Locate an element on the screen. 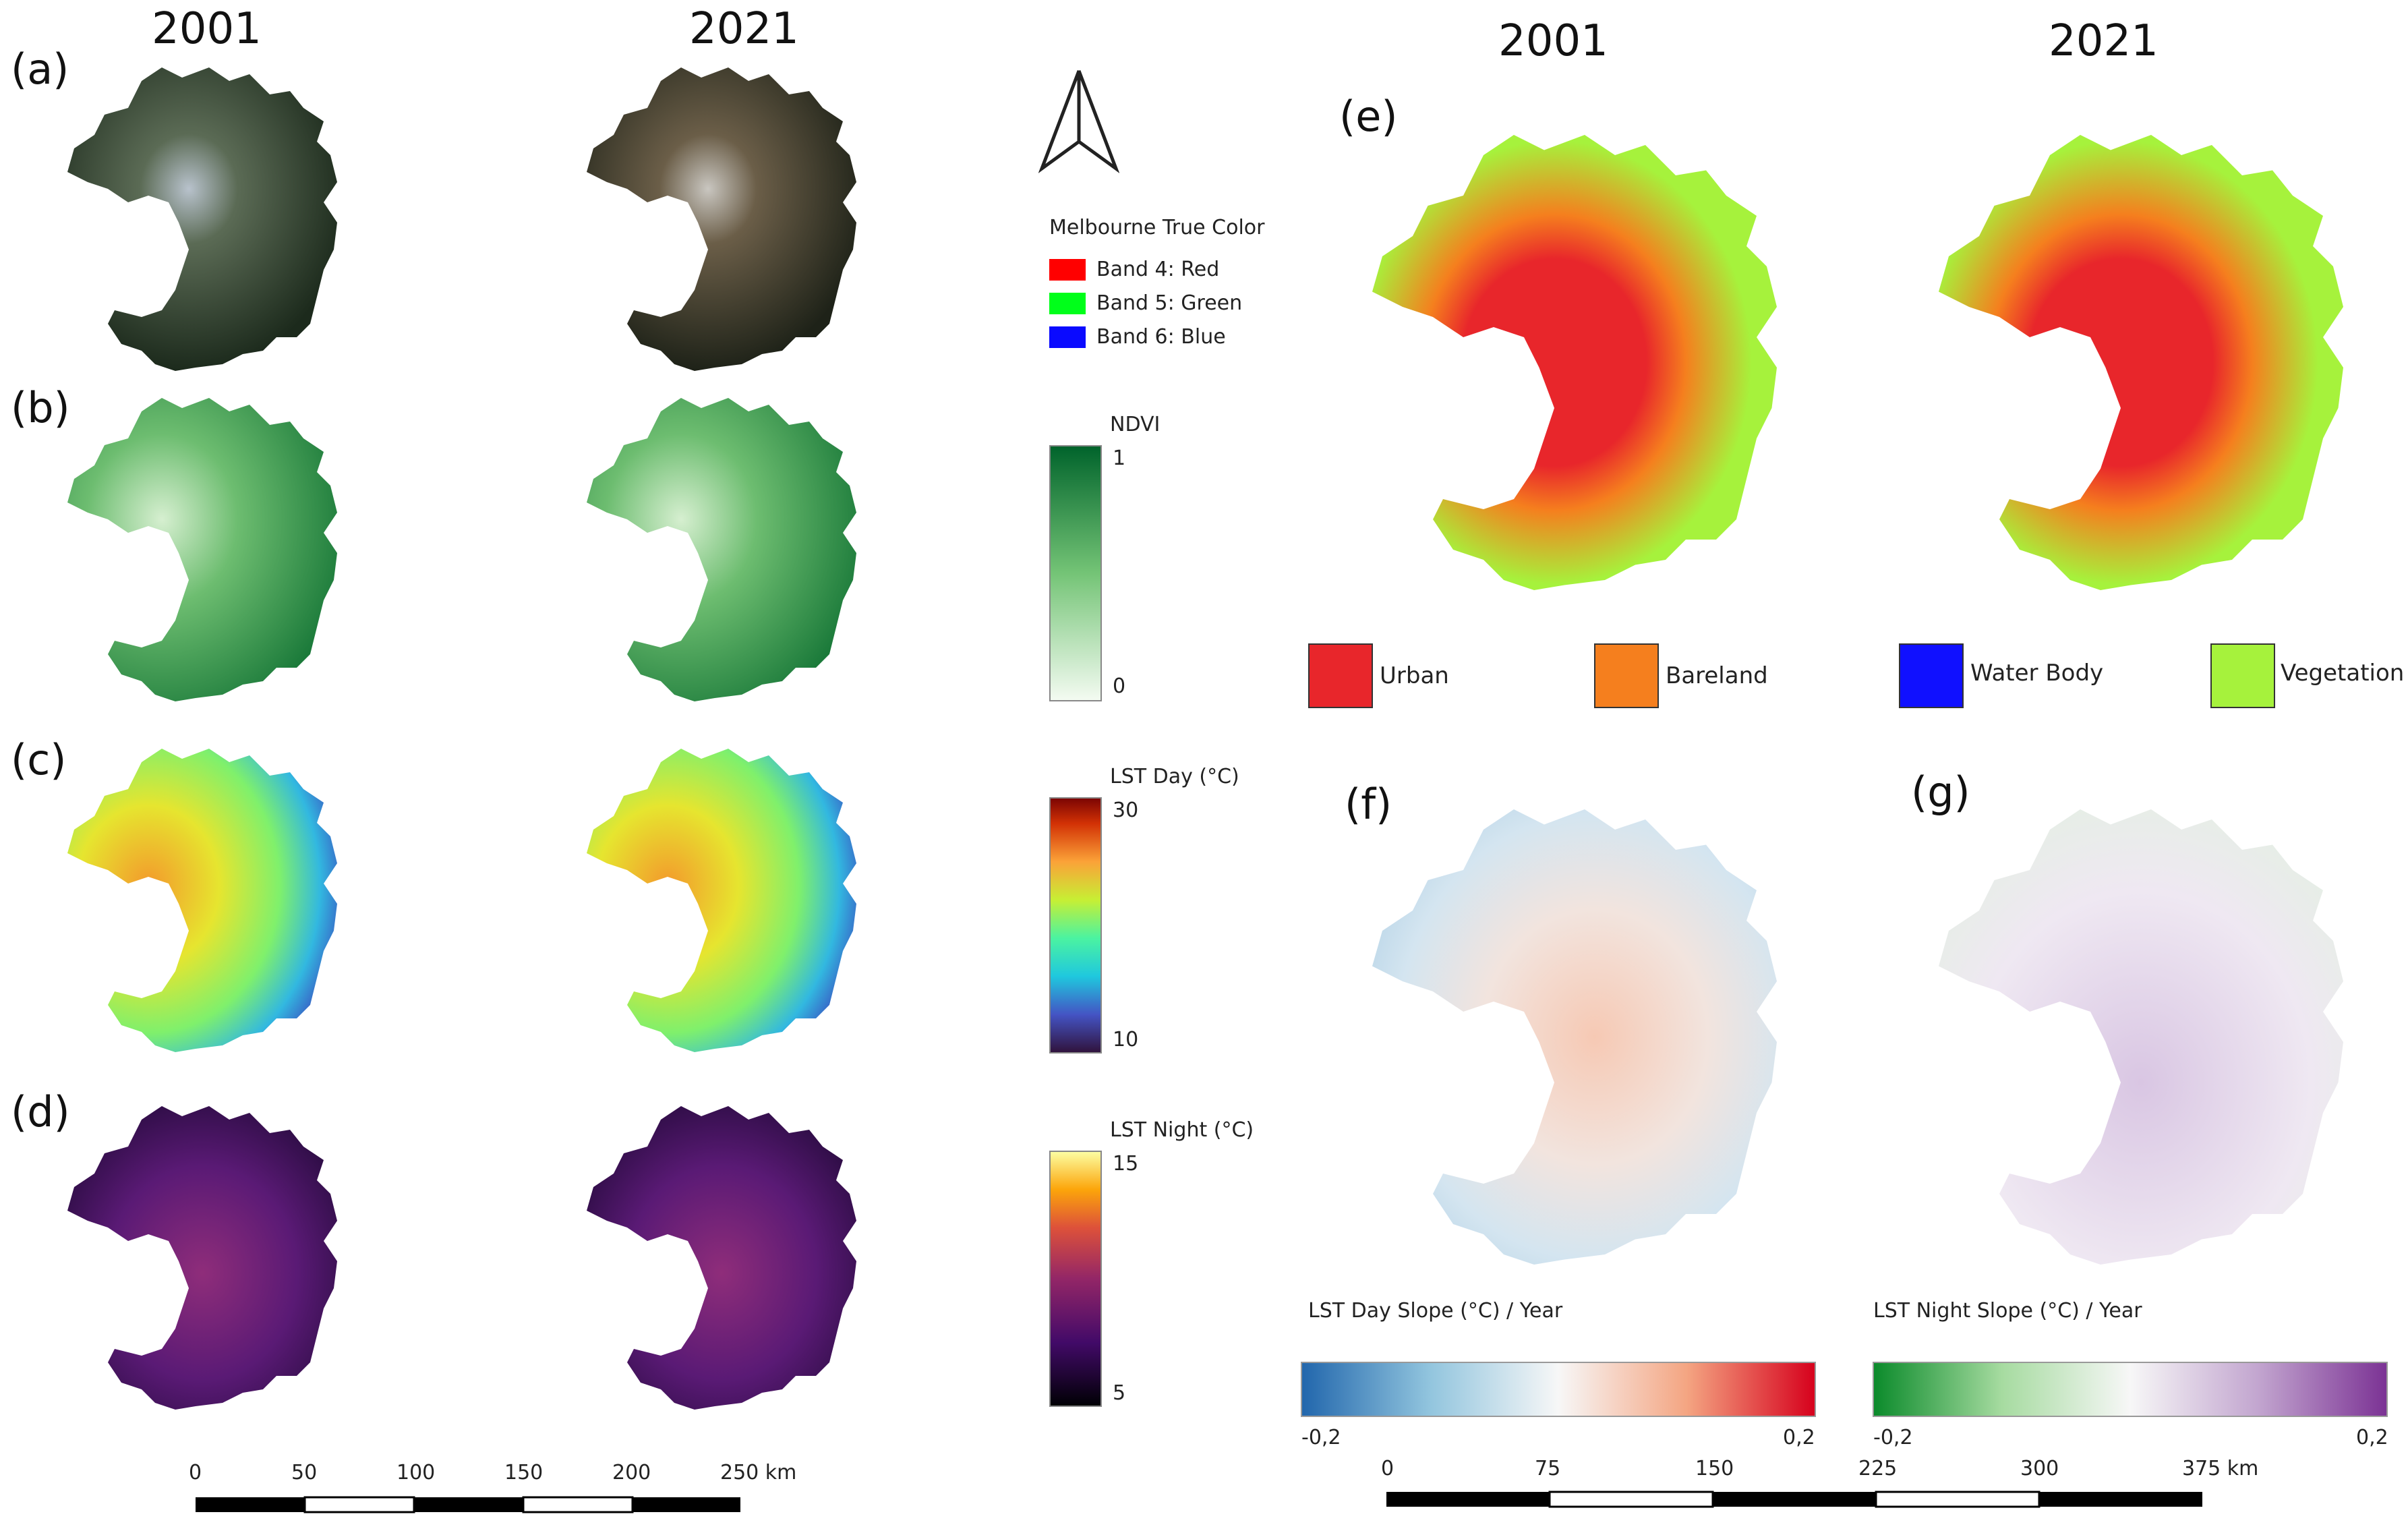 The height and width of the screenshot is (1531, 2408). lst-day-min-label: 10 is located at coordinates (1126, 1039).